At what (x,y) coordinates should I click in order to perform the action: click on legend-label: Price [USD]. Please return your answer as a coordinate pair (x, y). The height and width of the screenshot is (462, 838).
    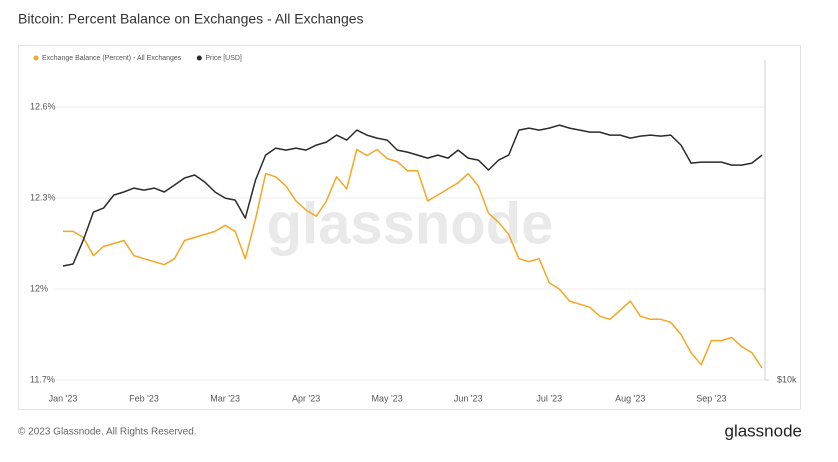
    Looking at the image, I should click on (223, 58).